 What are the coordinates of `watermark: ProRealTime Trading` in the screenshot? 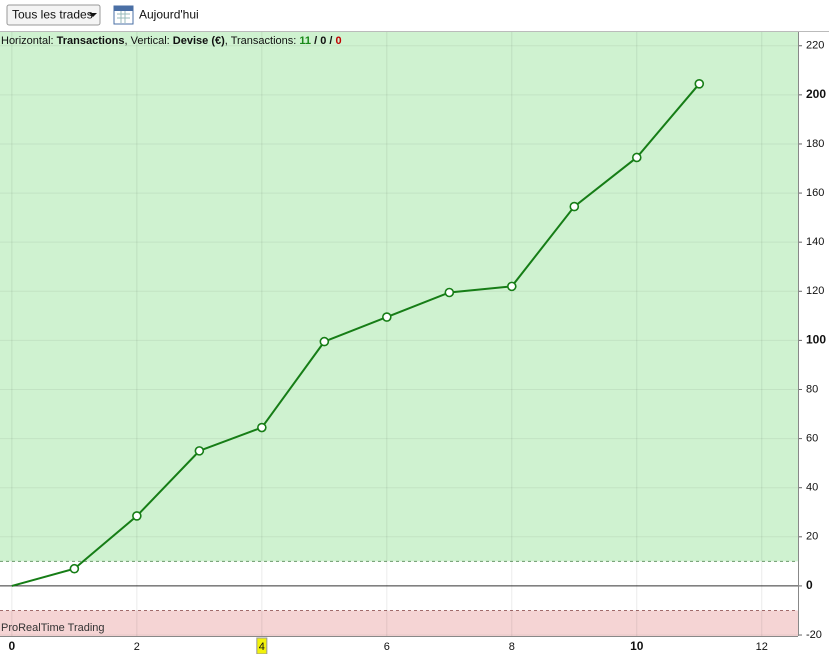 It's located at (53, 628).